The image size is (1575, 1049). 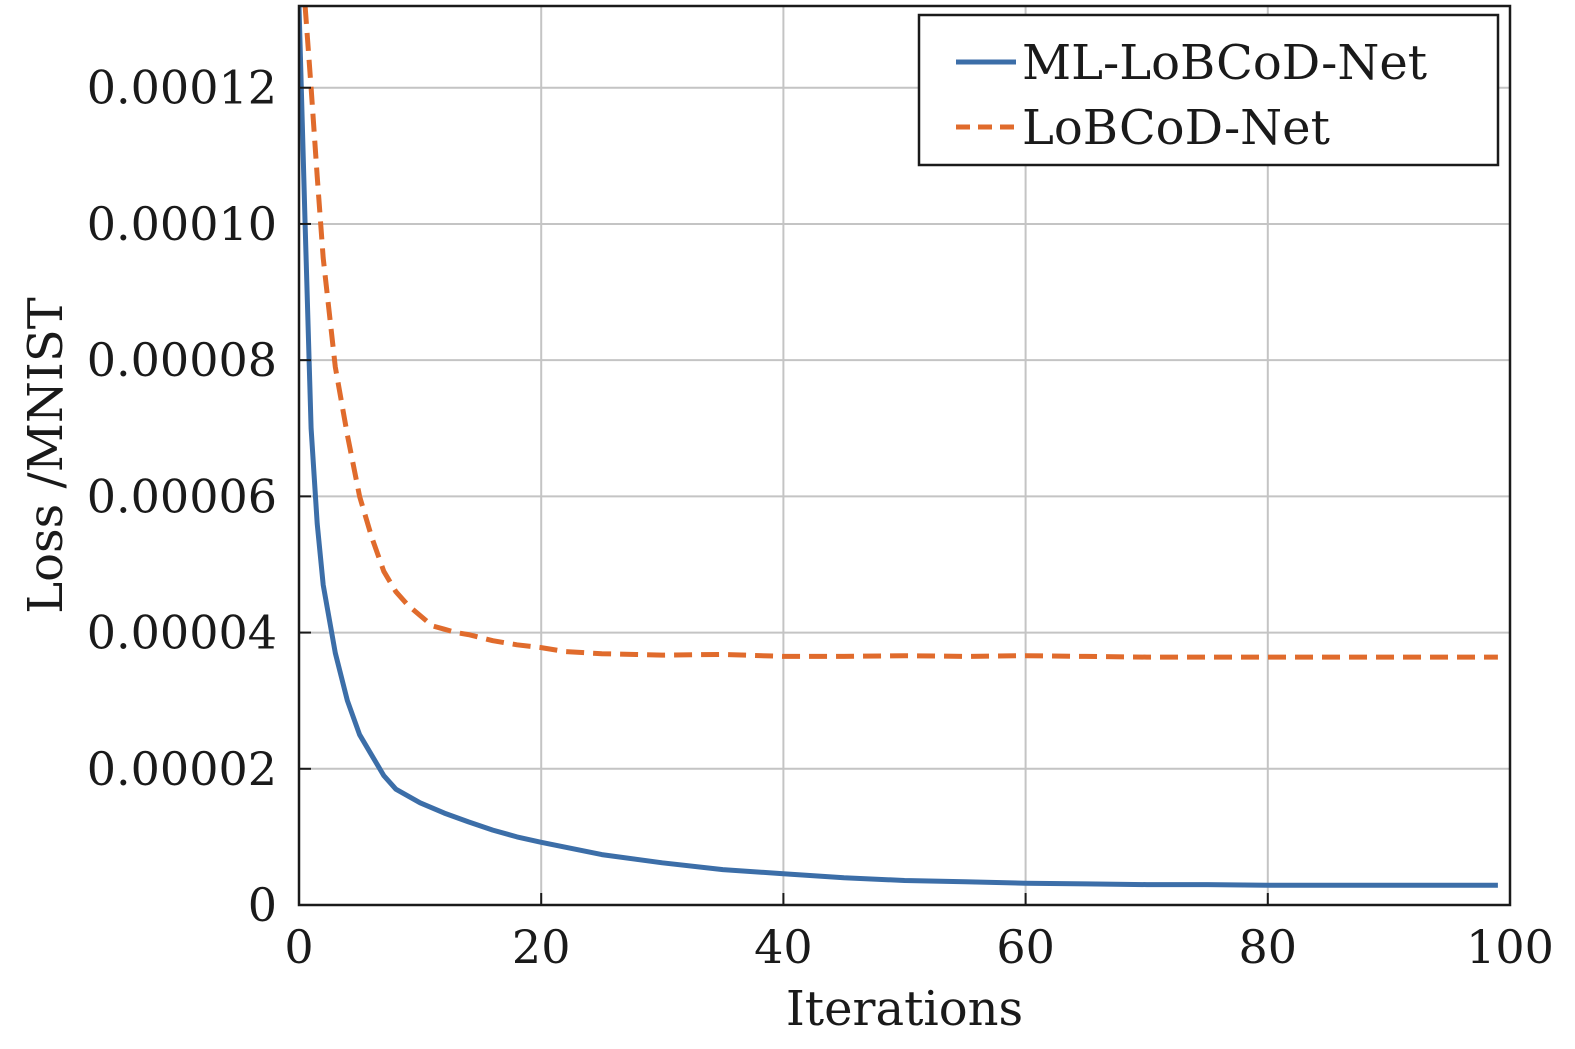 What do you see at coordinates (1268, 947) in the screenshot?
I see `x-tick-label: 80` at bounding box center [1268, 947].